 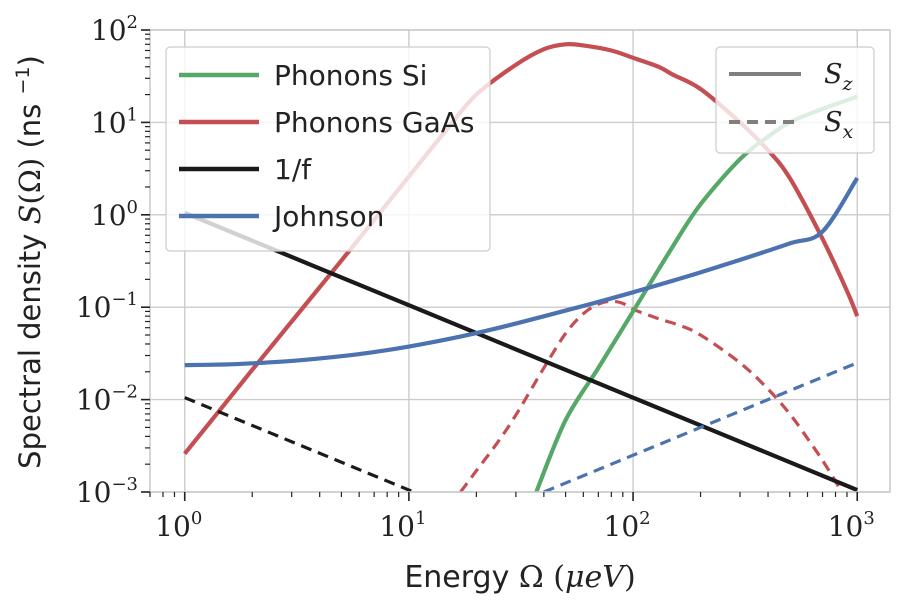 I want to click on legend-style-label: Sx, so click(x=839, y=125).